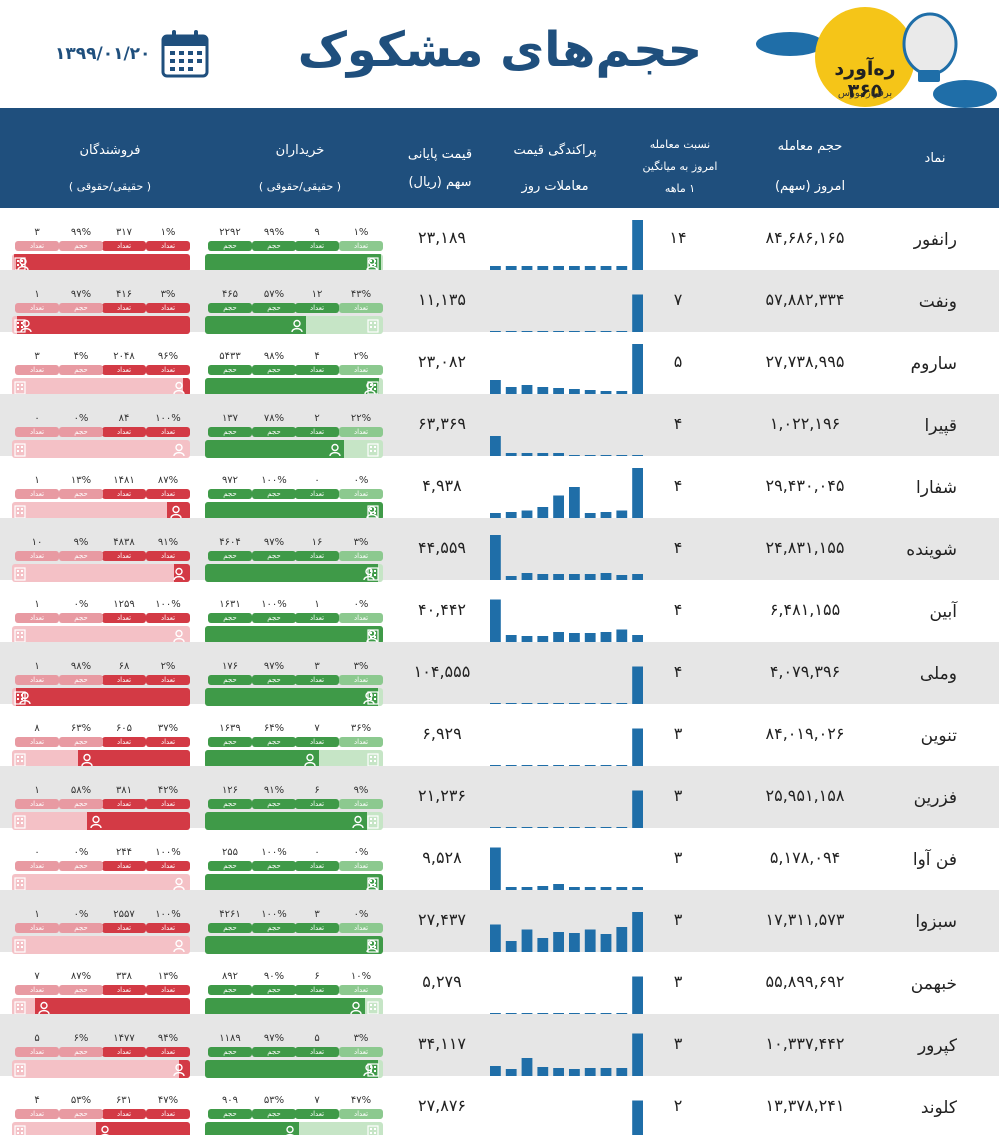 Image resolution: width=999 pixels, height=1135 pixels. What do you see at coordinates (124, 356) in the screenshot?
I see `stat-value: ۲۰۴۸` at bounding box center [124, 356].